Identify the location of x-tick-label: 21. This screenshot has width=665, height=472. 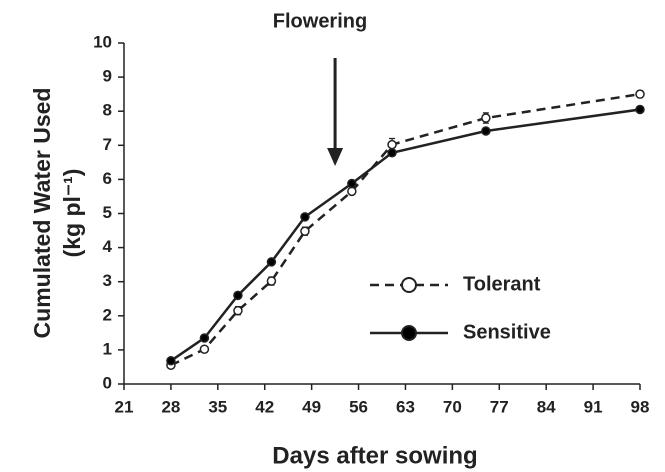
(124, 406).